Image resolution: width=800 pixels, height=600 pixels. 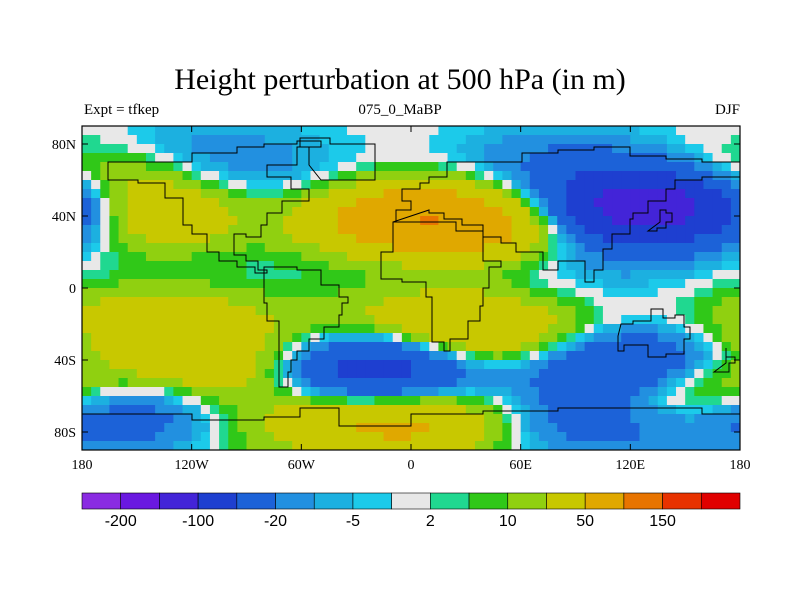 I want to click on colorbar-box, so click(x=333, y=501).